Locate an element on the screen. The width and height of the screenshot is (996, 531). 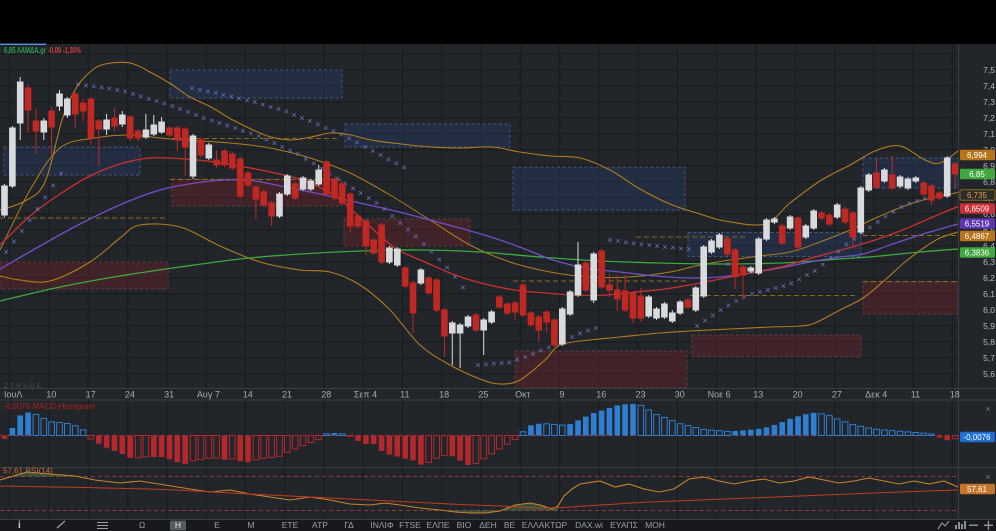
svg-text: 28 is located at coordinates (326, 395).